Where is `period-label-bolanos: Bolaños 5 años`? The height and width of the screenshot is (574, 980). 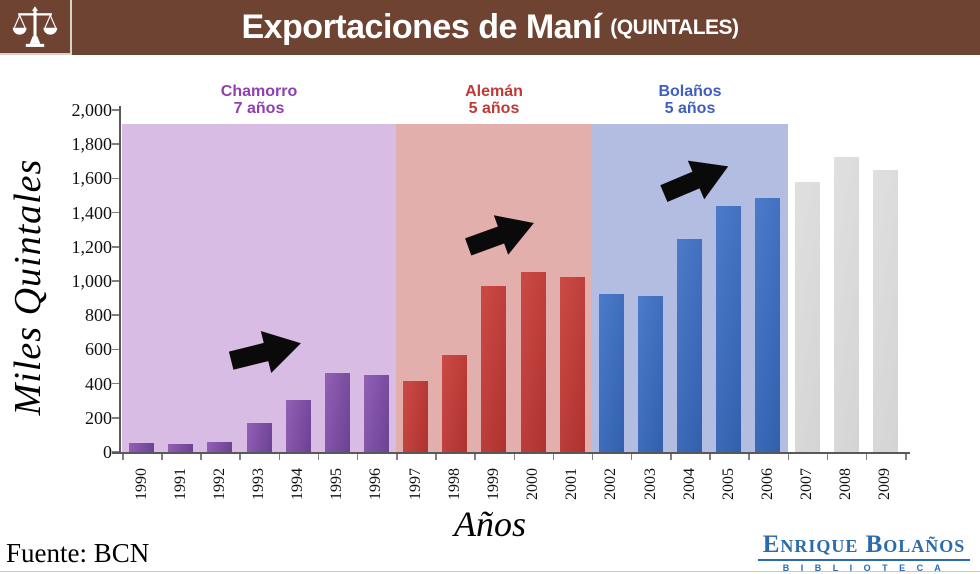
period-label-bolanos: Bolaños 5 años is located at coordinates (690, 100).